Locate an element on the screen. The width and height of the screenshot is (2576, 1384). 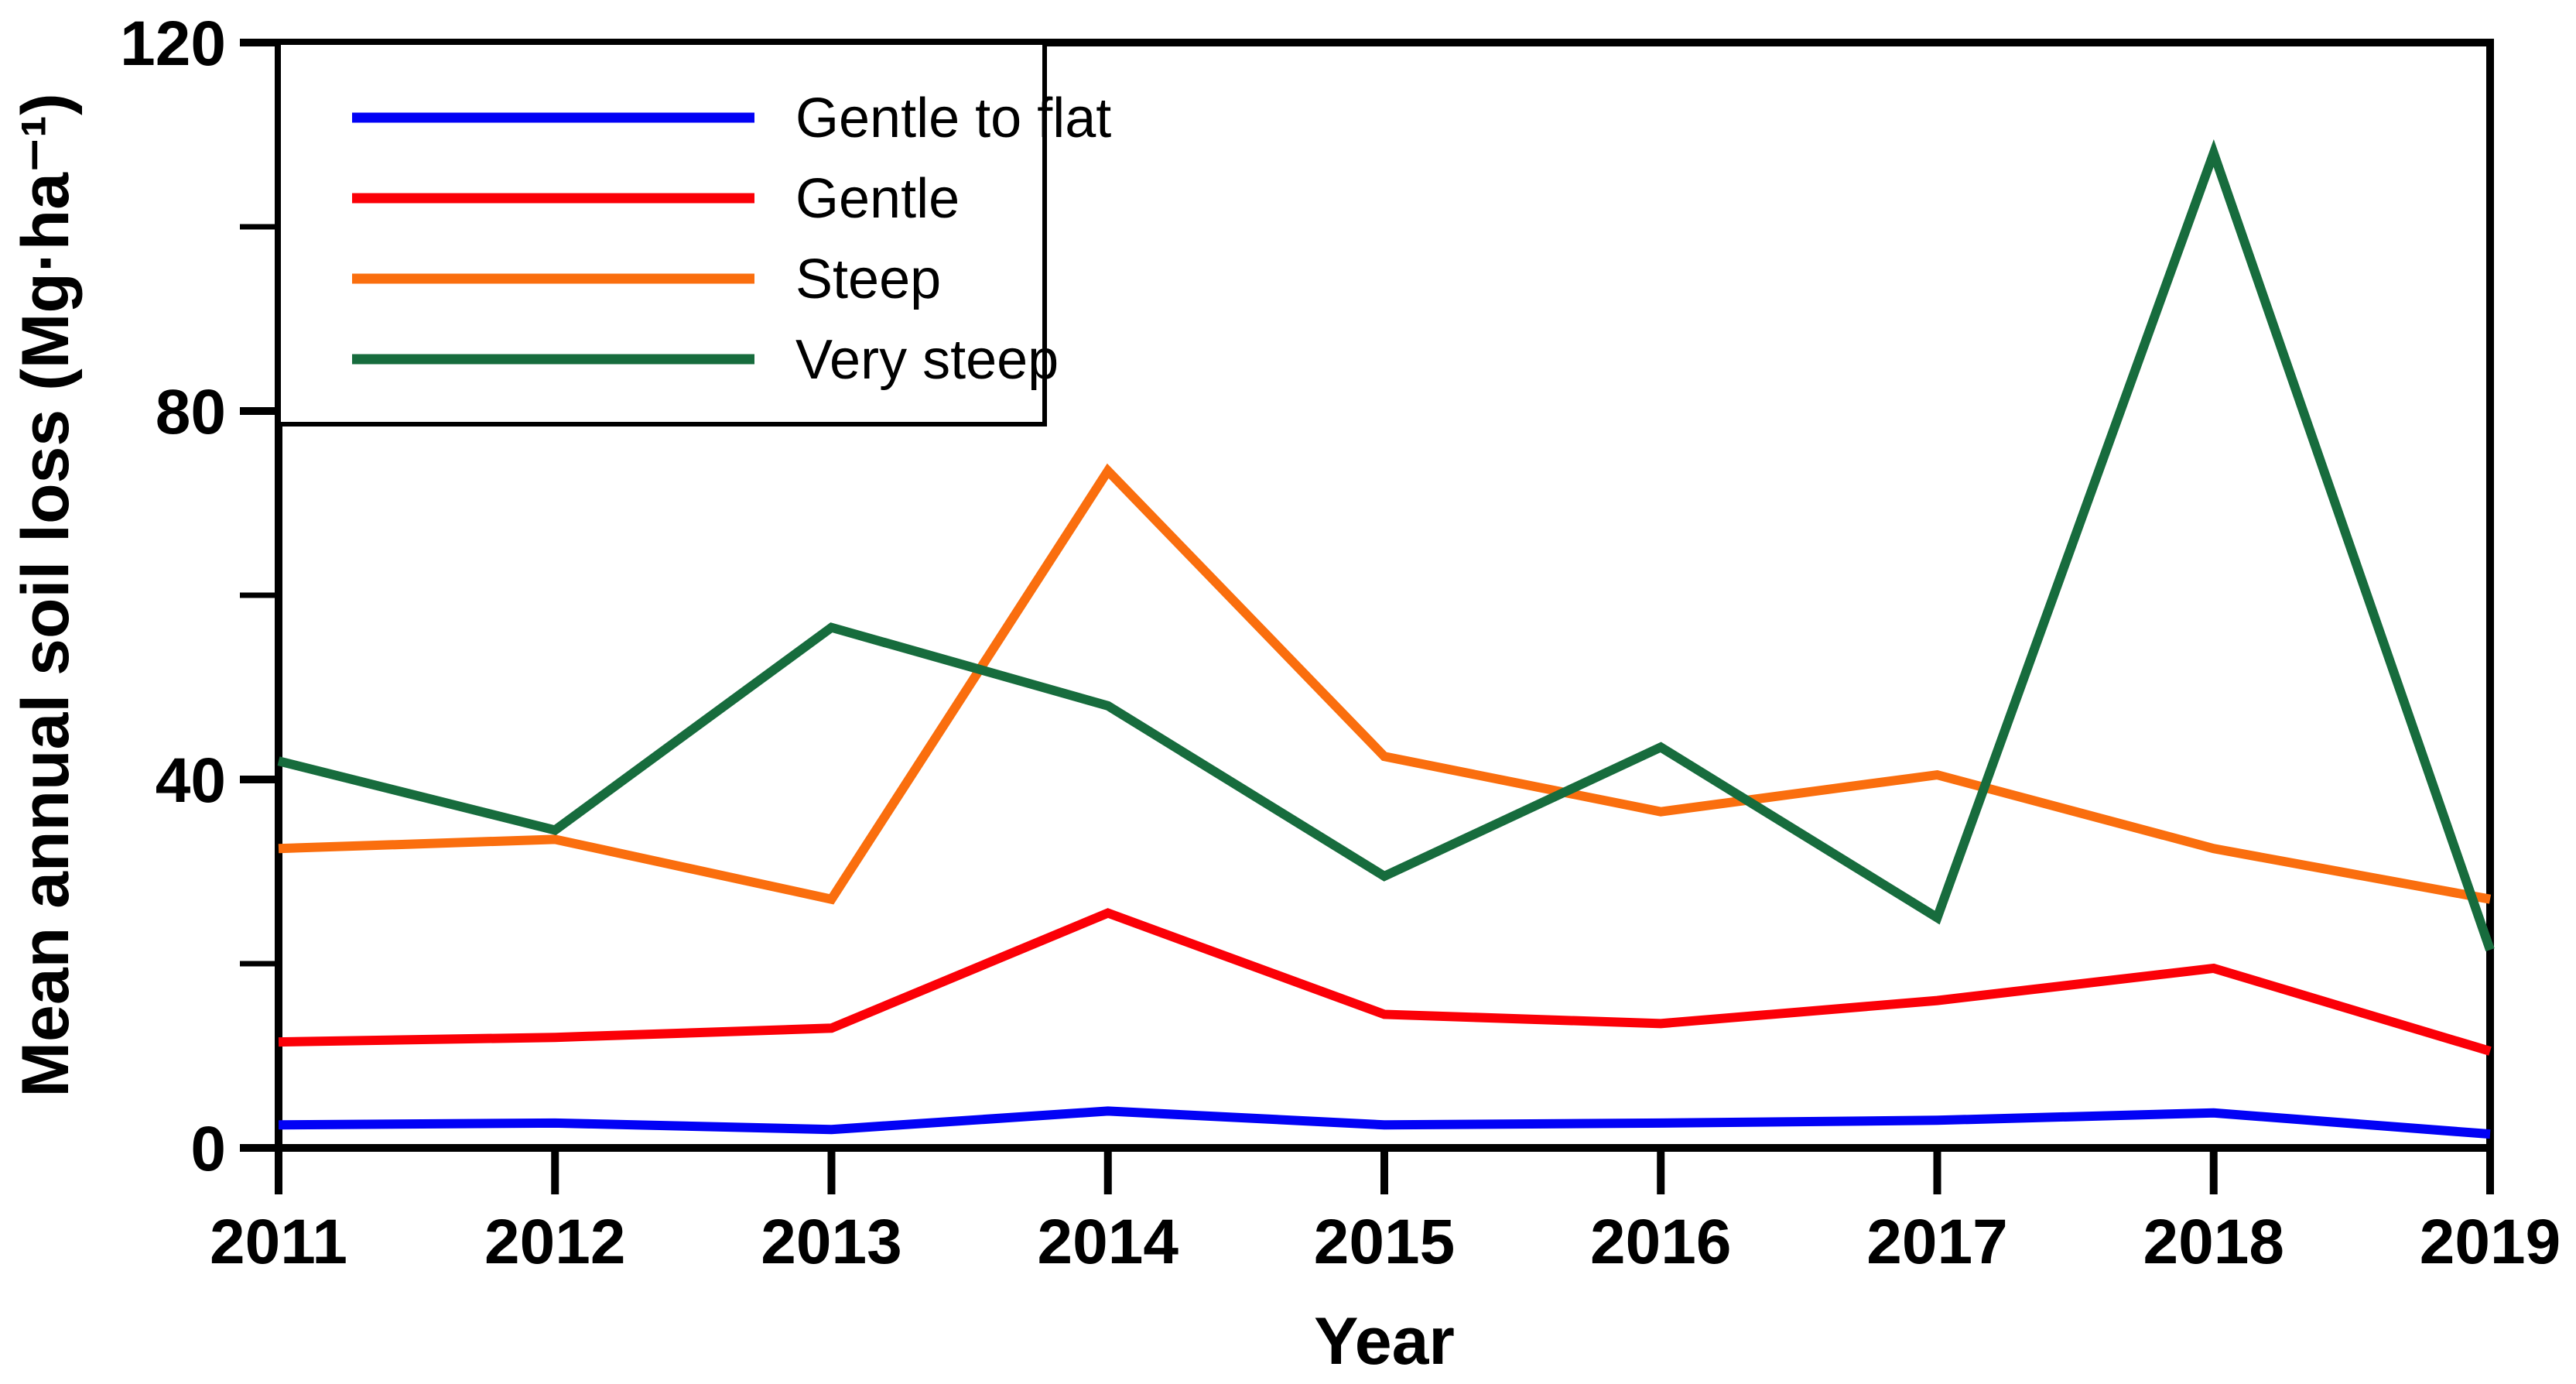
x-tick-label: 2011 is located at coordinates (279, 1242).